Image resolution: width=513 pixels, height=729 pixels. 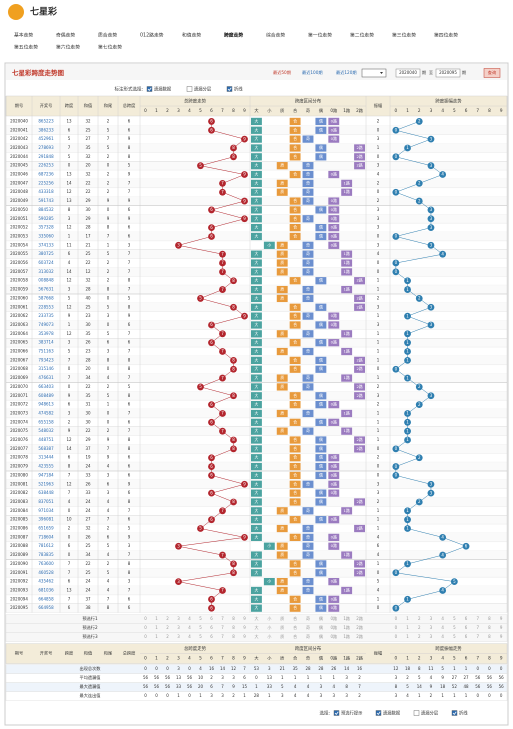 I want to click on nav-link: 综合走势, so click(x=275, y=35).